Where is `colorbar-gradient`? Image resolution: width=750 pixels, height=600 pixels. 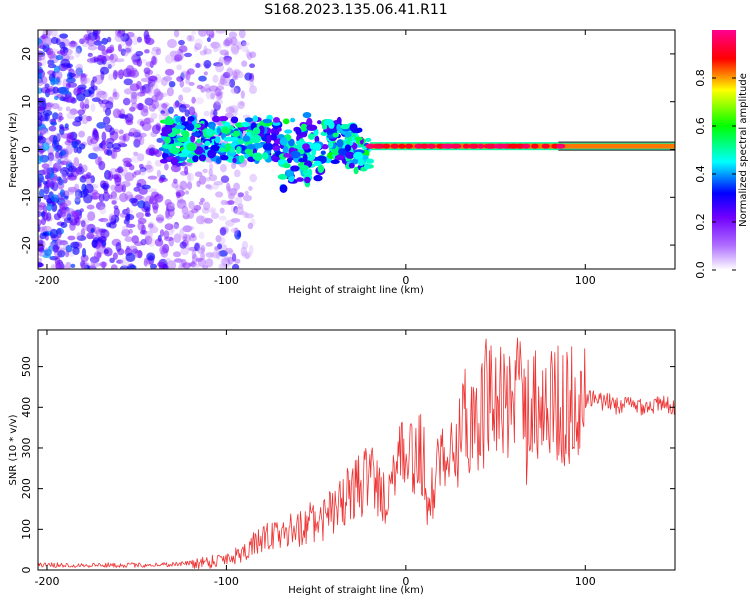
colorbar-gradient is located at coordinates (724, 150).